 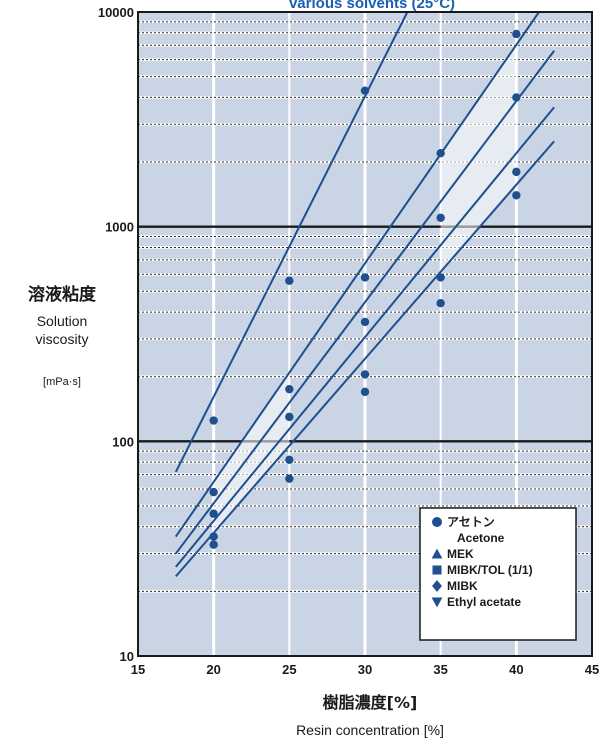 What do you see at coordinates (370, 702) in the screenshot?
I see `x-axis-label-jp: 樹脂濃度[%]` at bounding box center [370, 702].